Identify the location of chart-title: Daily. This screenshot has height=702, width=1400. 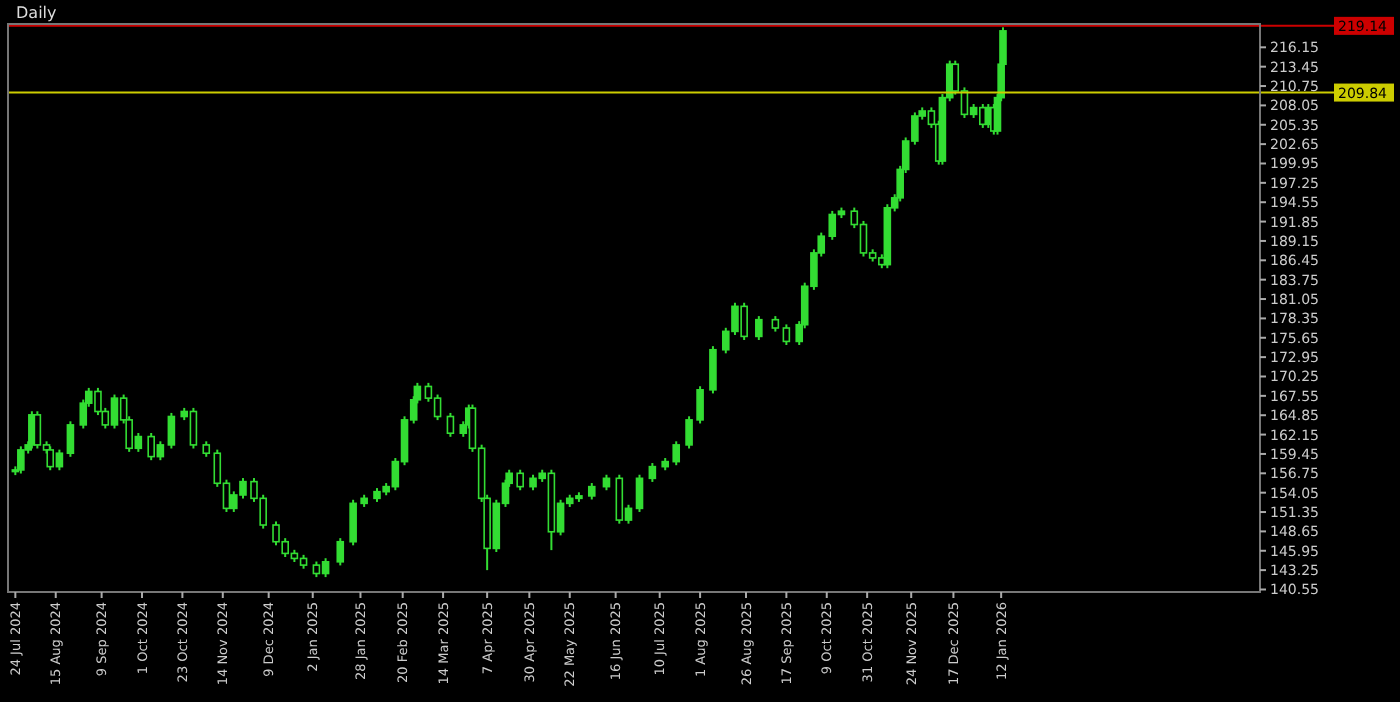
(37, 13).